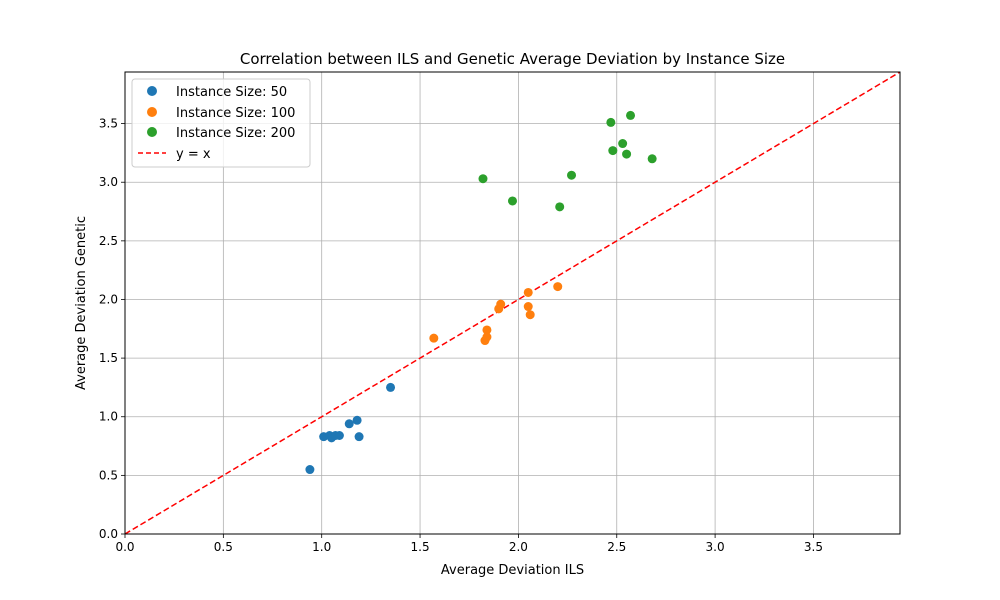 The image size is (1000, 600). I want to click on x-tick-label: 1.0, so click(321, 547).